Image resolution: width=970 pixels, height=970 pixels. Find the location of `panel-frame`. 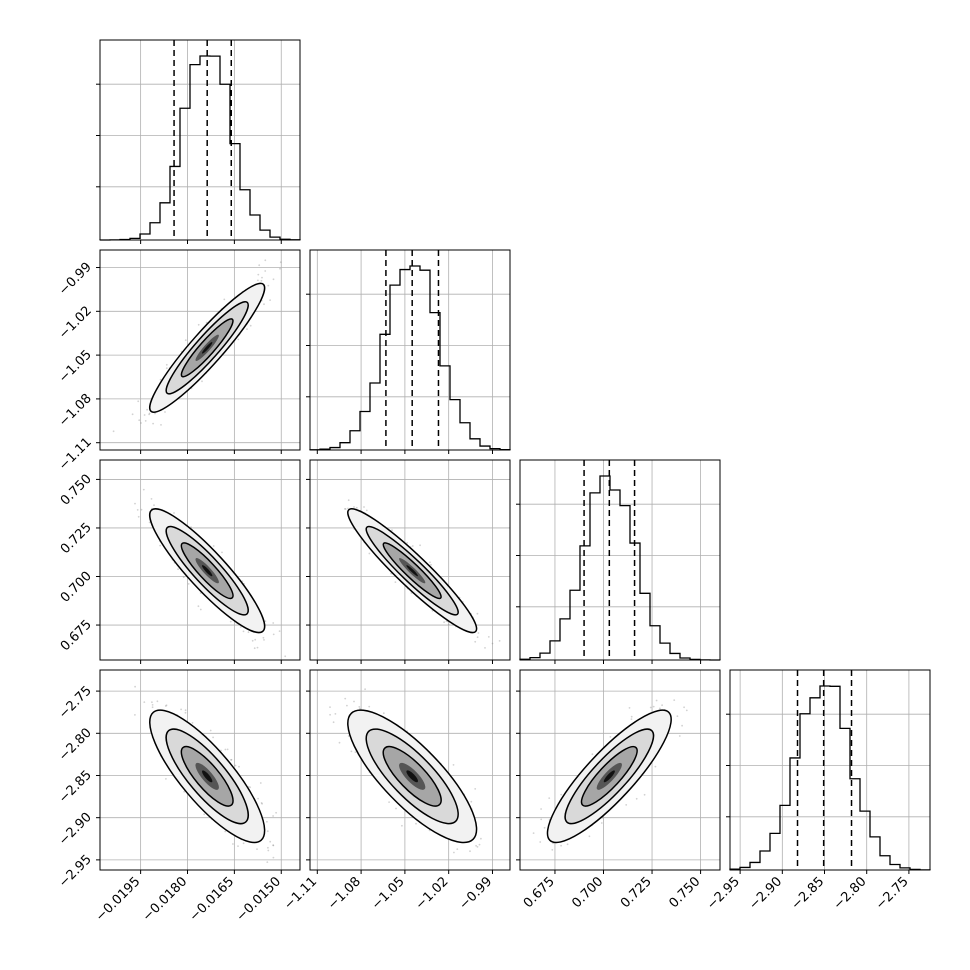

panel-frame is located at coordinates (200, 350).